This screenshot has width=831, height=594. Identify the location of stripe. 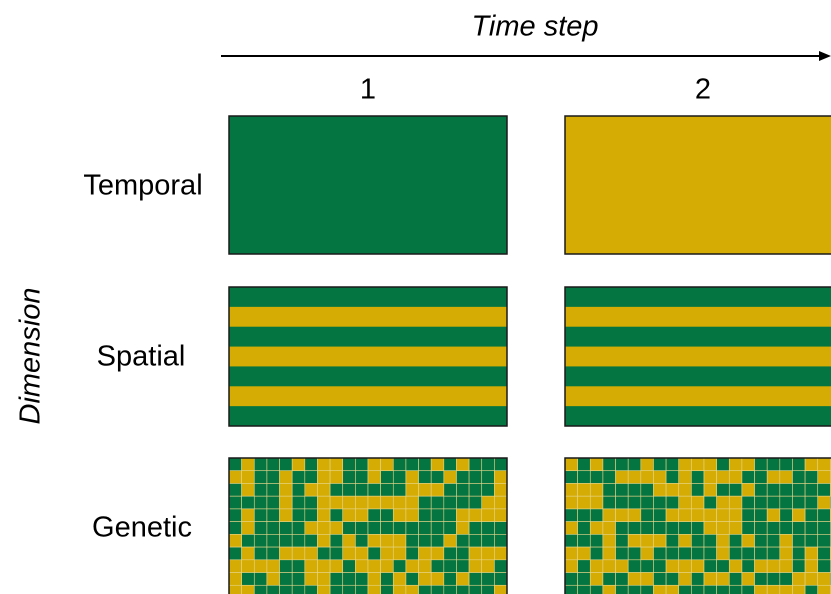
(368, 376).